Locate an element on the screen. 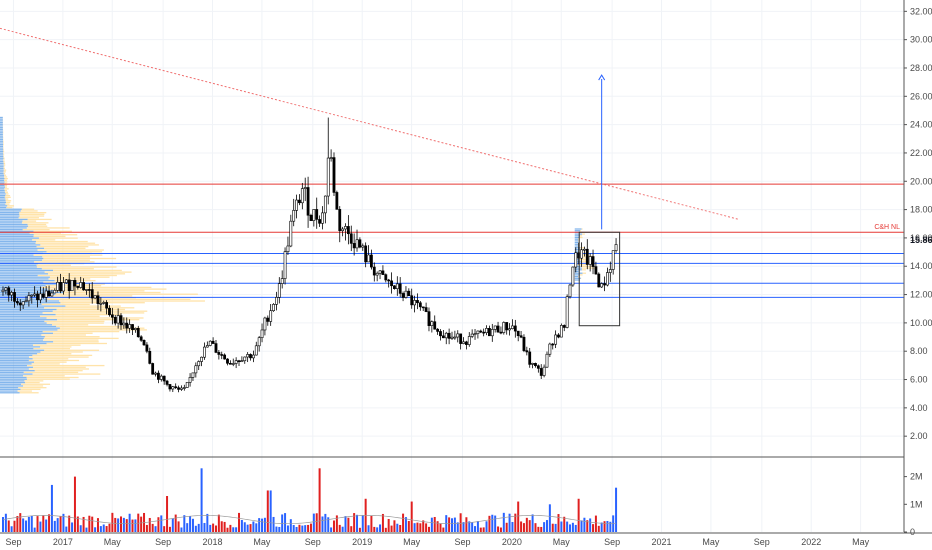 The image size is (932, 550). x-tick-label: 2022 is located at coordinates (811, 542).